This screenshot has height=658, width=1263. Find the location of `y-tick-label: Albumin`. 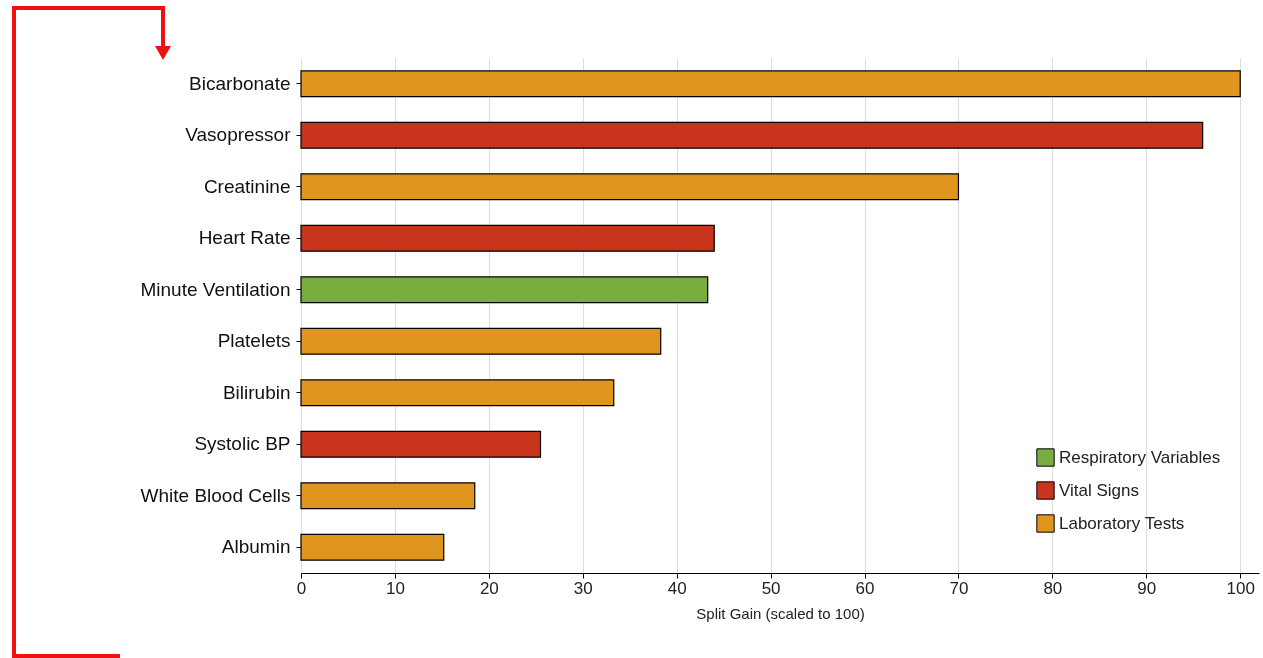

y-tick-label: Albumin is located at coordinates (256, 547).